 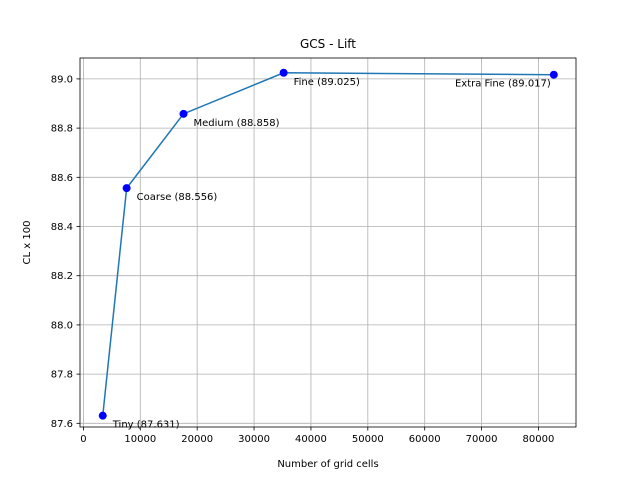 What do you see at coordinates (62, 276) in the screenshot?
I see `y-tick-label: 88.2` at bounding box center [62, 276].